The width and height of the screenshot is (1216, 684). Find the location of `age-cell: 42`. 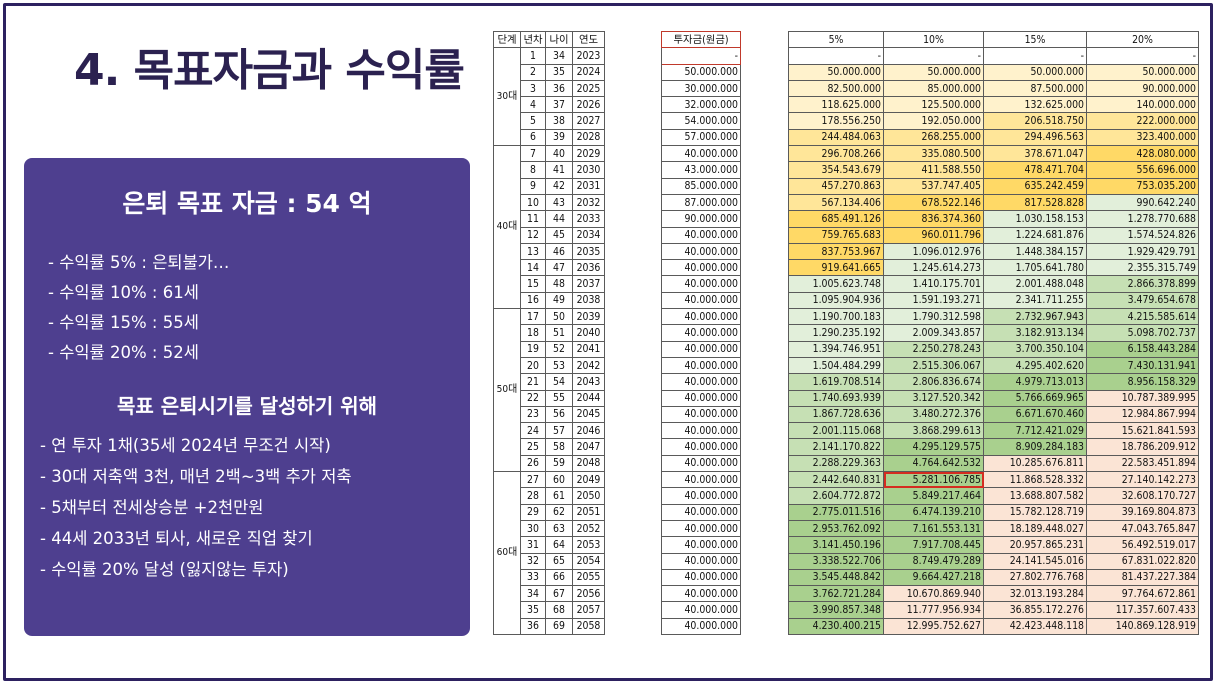

age-cell: 42 is located at coordinates (559, 186).